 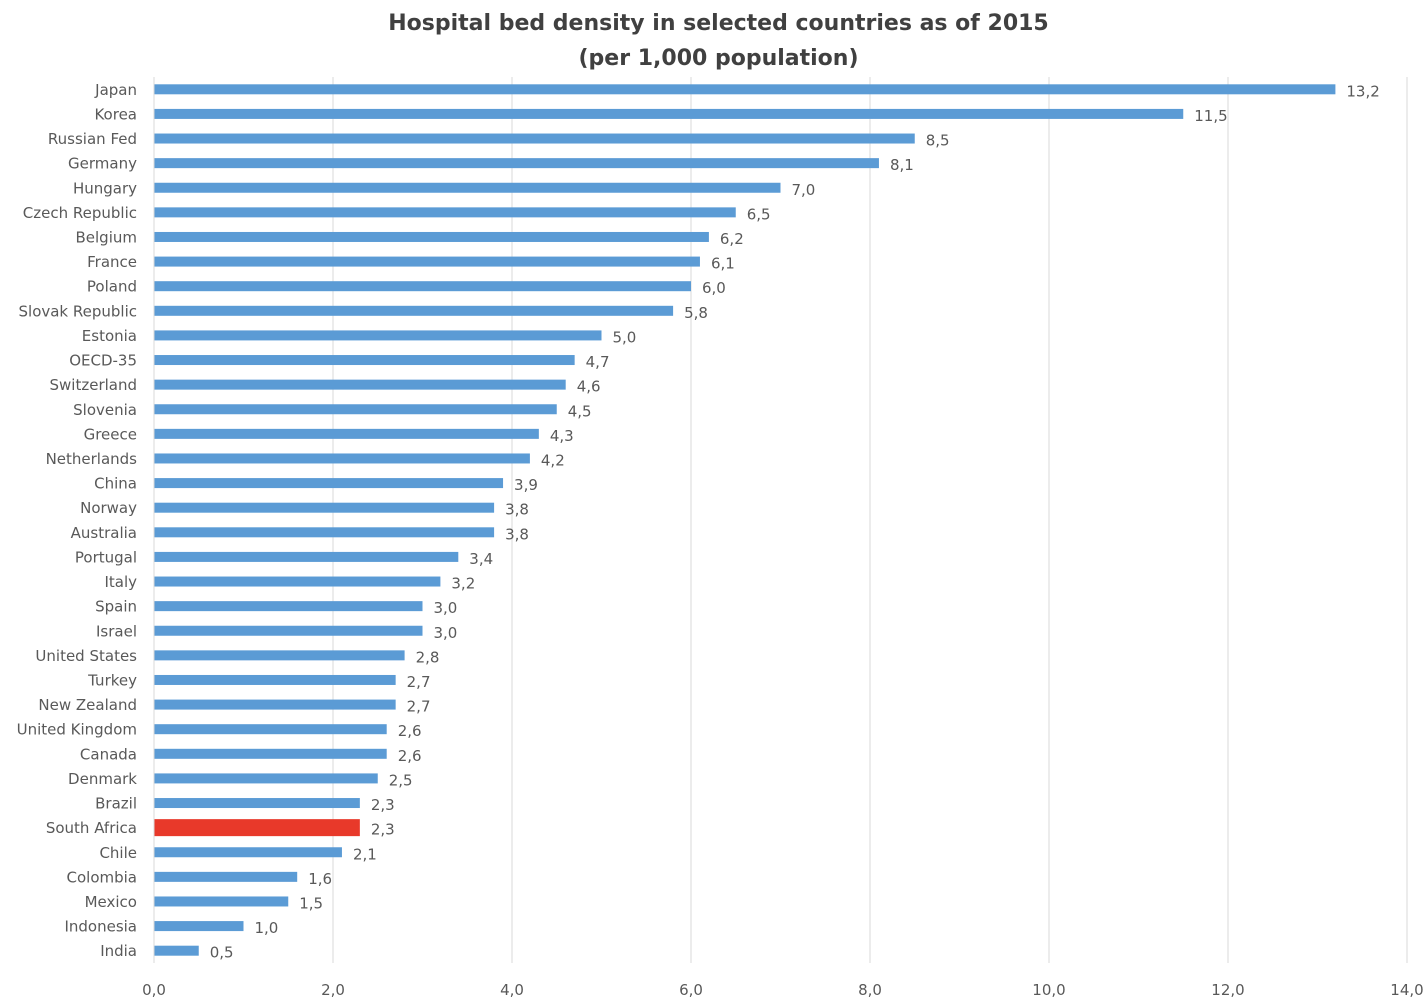 What do you see at coordinates (92, 139) in the screenshot?
I see `category-label: Russian Fed` at bounding box center [92, 139].